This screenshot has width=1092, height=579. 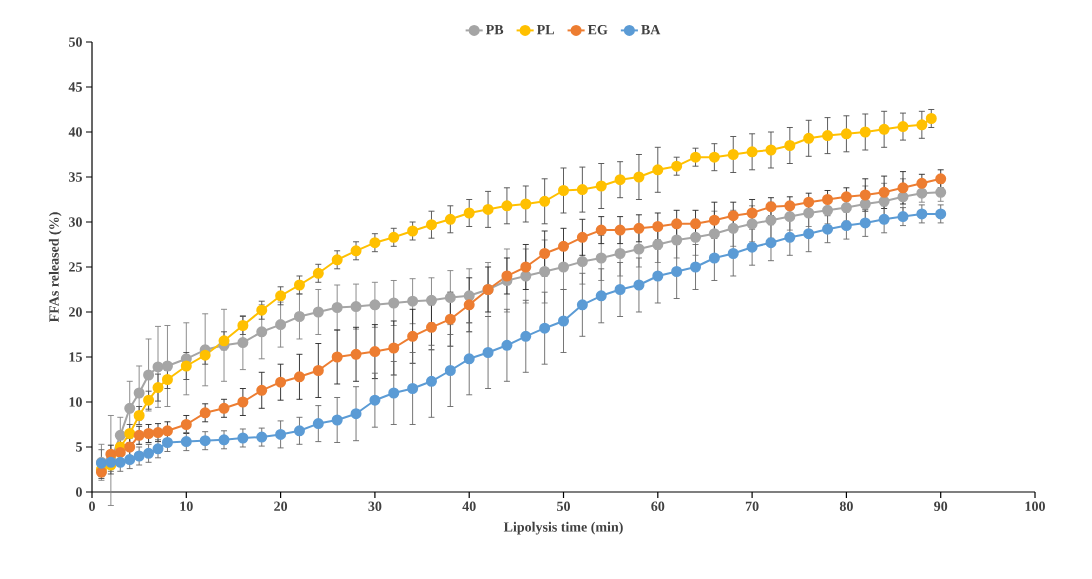 What do you see at coordinates (75, 132) in the screenshot?
I see `y-tick-label: 40` at bounding box center [75, 132].